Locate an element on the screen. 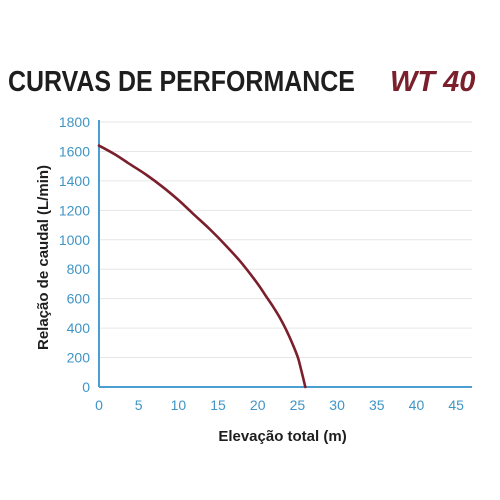 Image resolution: width=500 pixels, height=500 pixels. chart-title: CURVAS DE PERFORMANCE is located at coordinates (181, 82).